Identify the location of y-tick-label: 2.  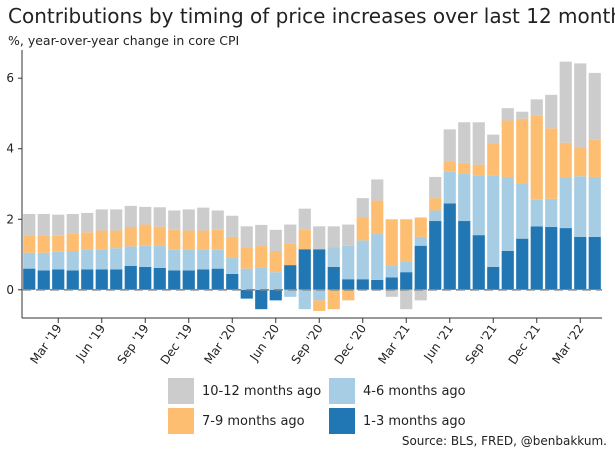
(10, 219).